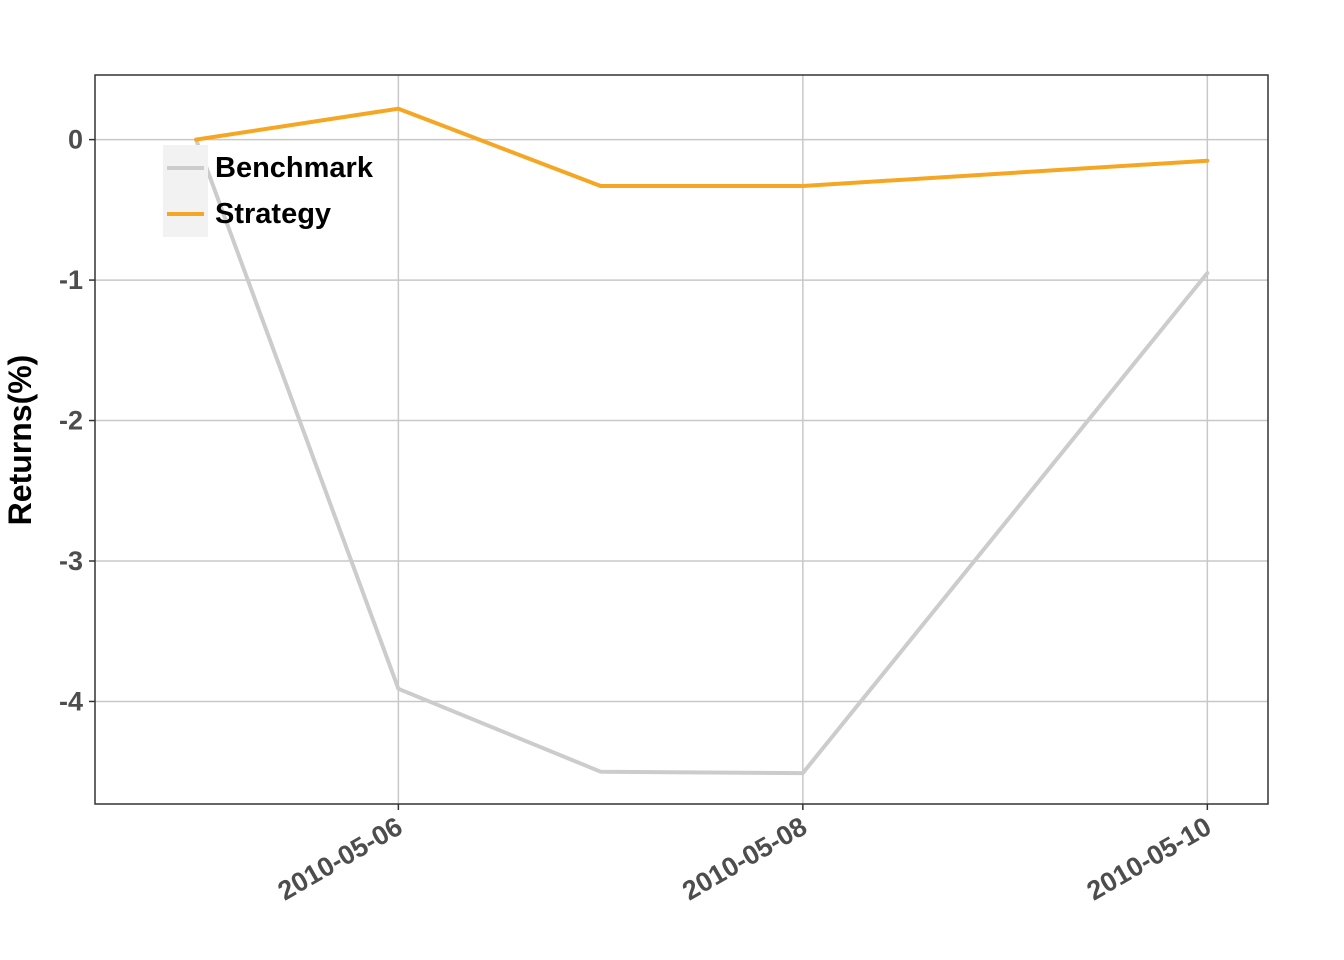 Image resolution: width=1344 pixels, height=960 pixels. I want to click on y-tick-labels: 0 -1 -2 -3 -4, so click(71, 421).